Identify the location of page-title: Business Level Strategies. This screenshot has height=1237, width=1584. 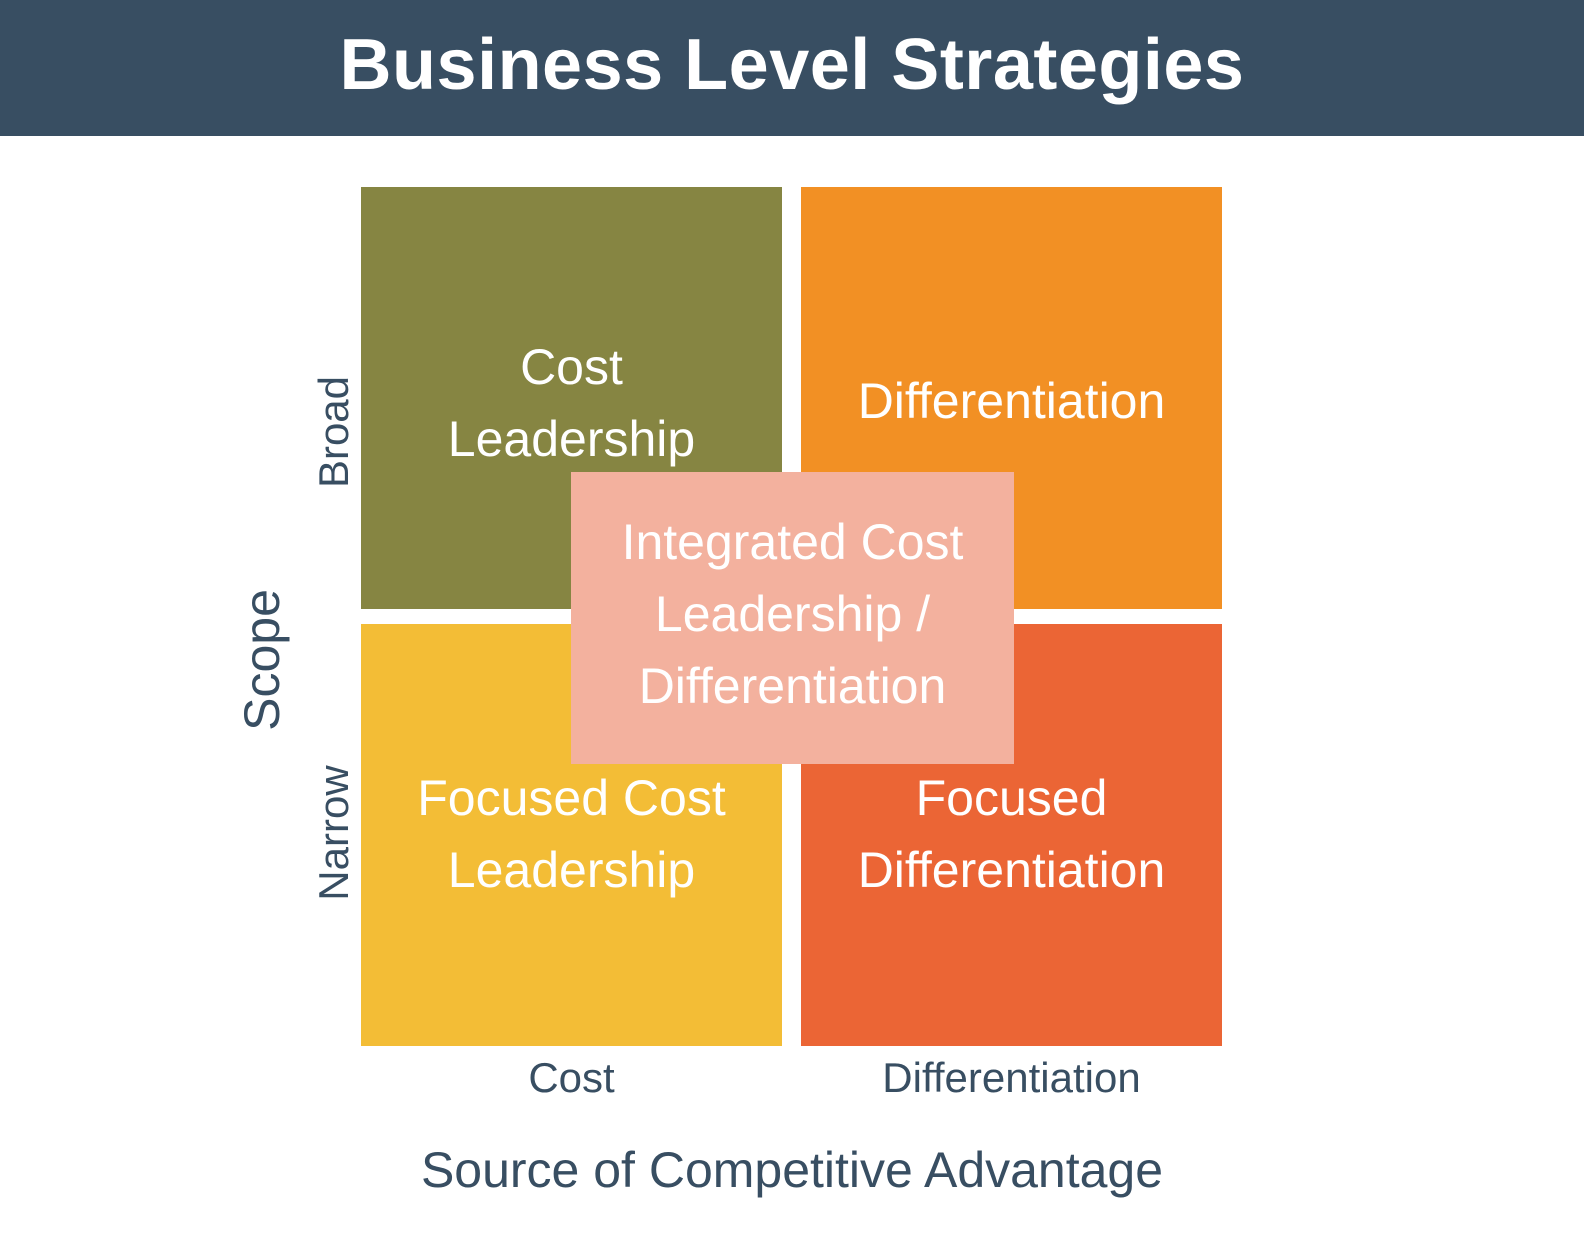
(792, 65).